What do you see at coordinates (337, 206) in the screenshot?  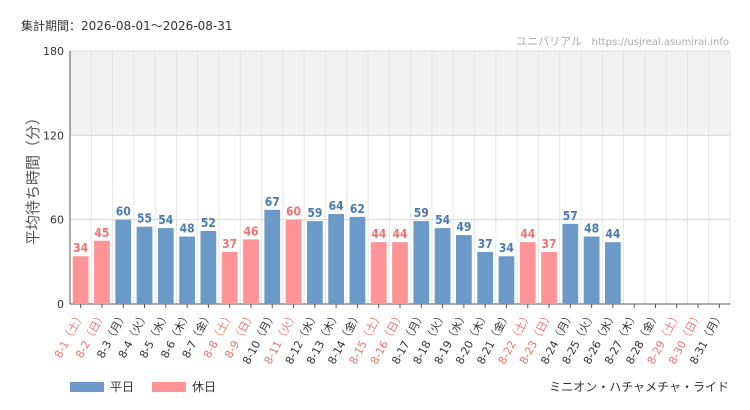 I see `data-label: 64` at bounding box center [337, 206].